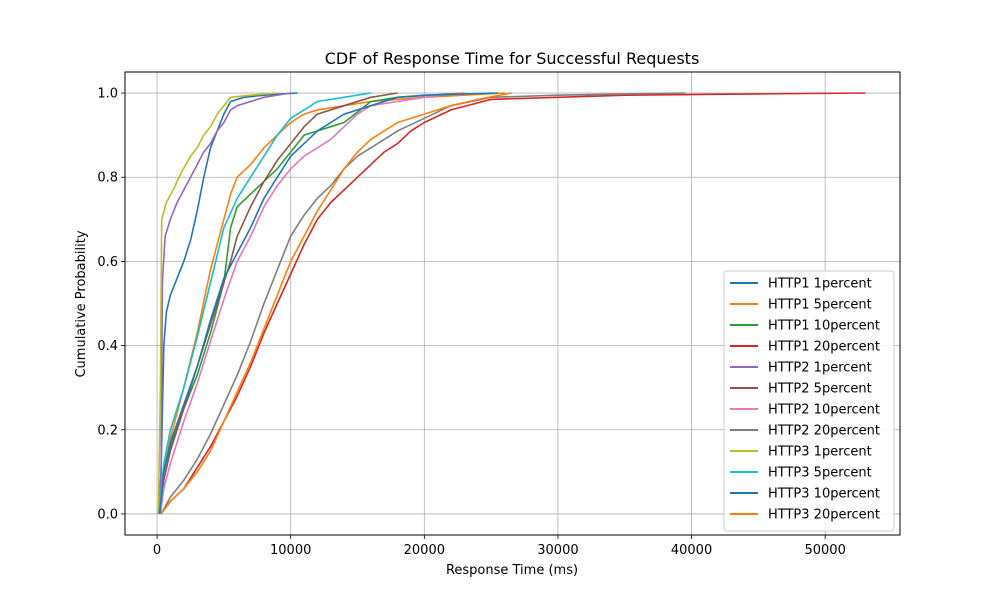 The image size is (1000, 600). What do you see at coordinates (107, 94) in the screenshot?
I see `y-tick-label: 1.0` at bounding box center [107, 94].